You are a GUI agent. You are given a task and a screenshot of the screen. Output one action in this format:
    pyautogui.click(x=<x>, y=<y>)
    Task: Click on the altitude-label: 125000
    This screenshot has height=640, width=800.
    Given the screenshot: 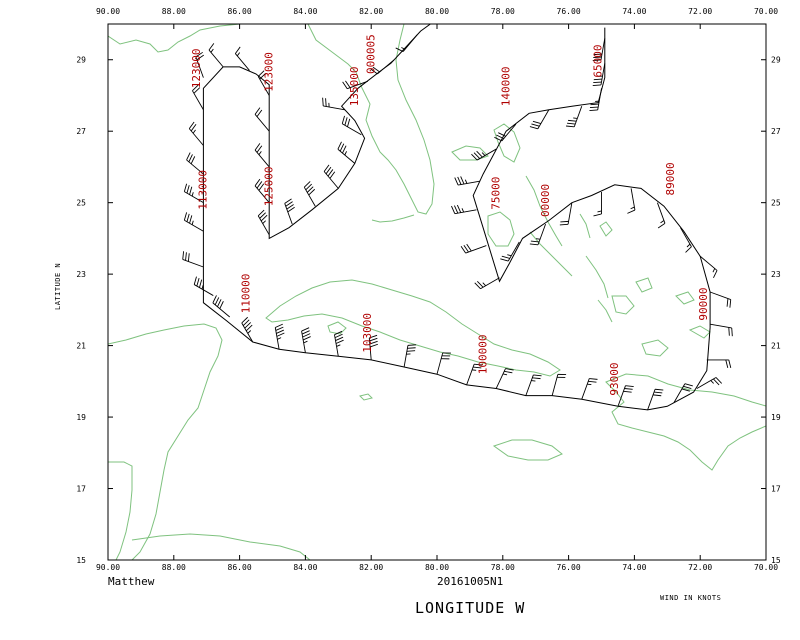 What is the action you would take?
    pyautogui.click(x=269, y=186)
    